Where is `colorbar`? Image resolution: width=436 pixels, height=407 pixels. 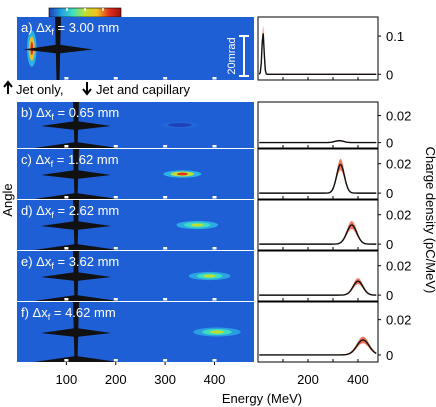 colorbar is located at coordinates (85, 12).